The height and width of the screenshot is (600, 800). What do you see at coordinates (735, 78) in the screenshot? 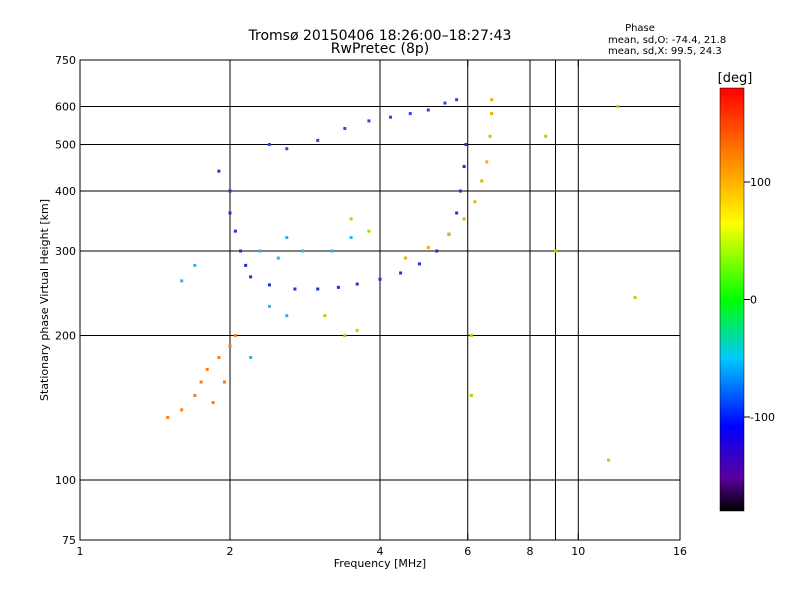
I see `colorbar-label: [deg]` at bounding box center [735, 78].